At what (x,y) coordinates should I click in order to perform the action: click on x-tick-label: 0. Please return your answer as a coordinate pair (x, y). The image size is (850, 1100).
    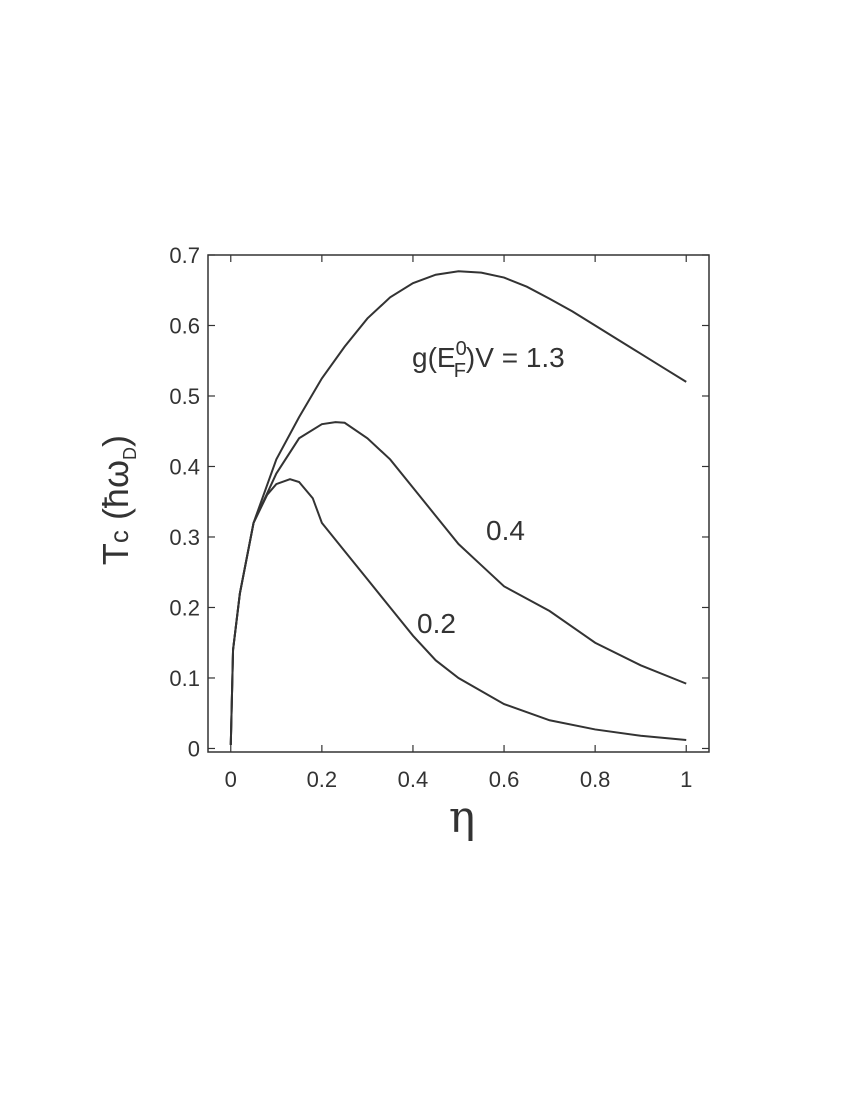
    Looking at the image, I should click on (231, 779).